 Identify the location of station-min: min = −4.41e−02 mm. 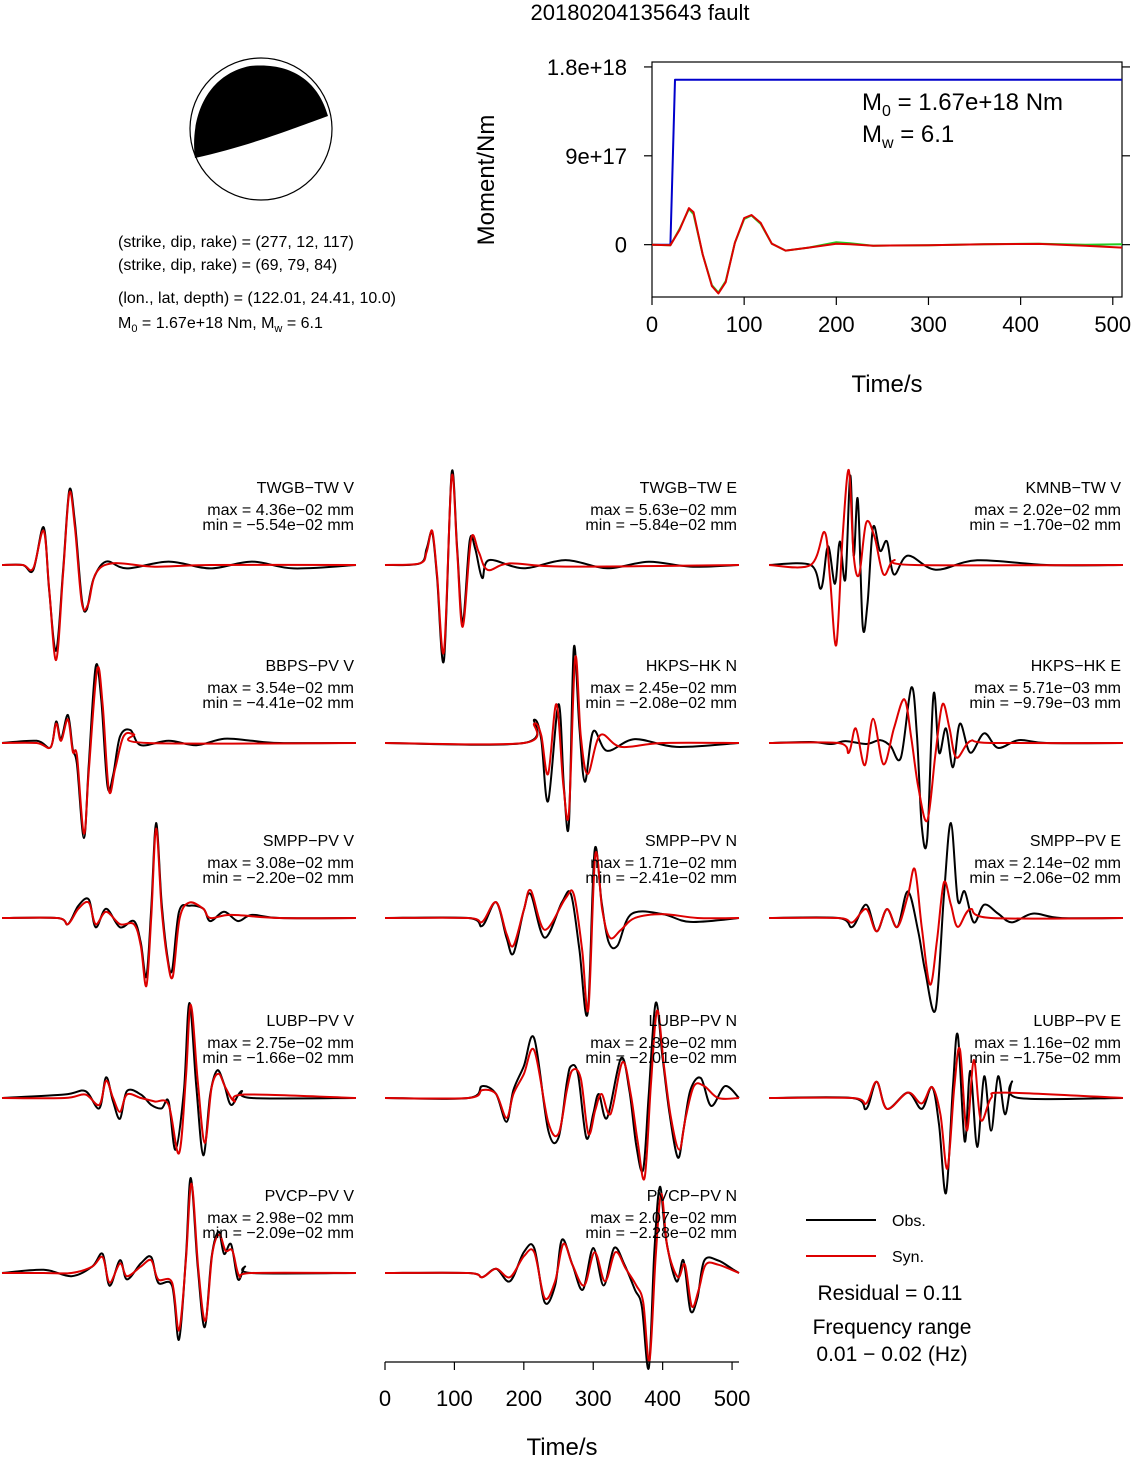
(278, 703).